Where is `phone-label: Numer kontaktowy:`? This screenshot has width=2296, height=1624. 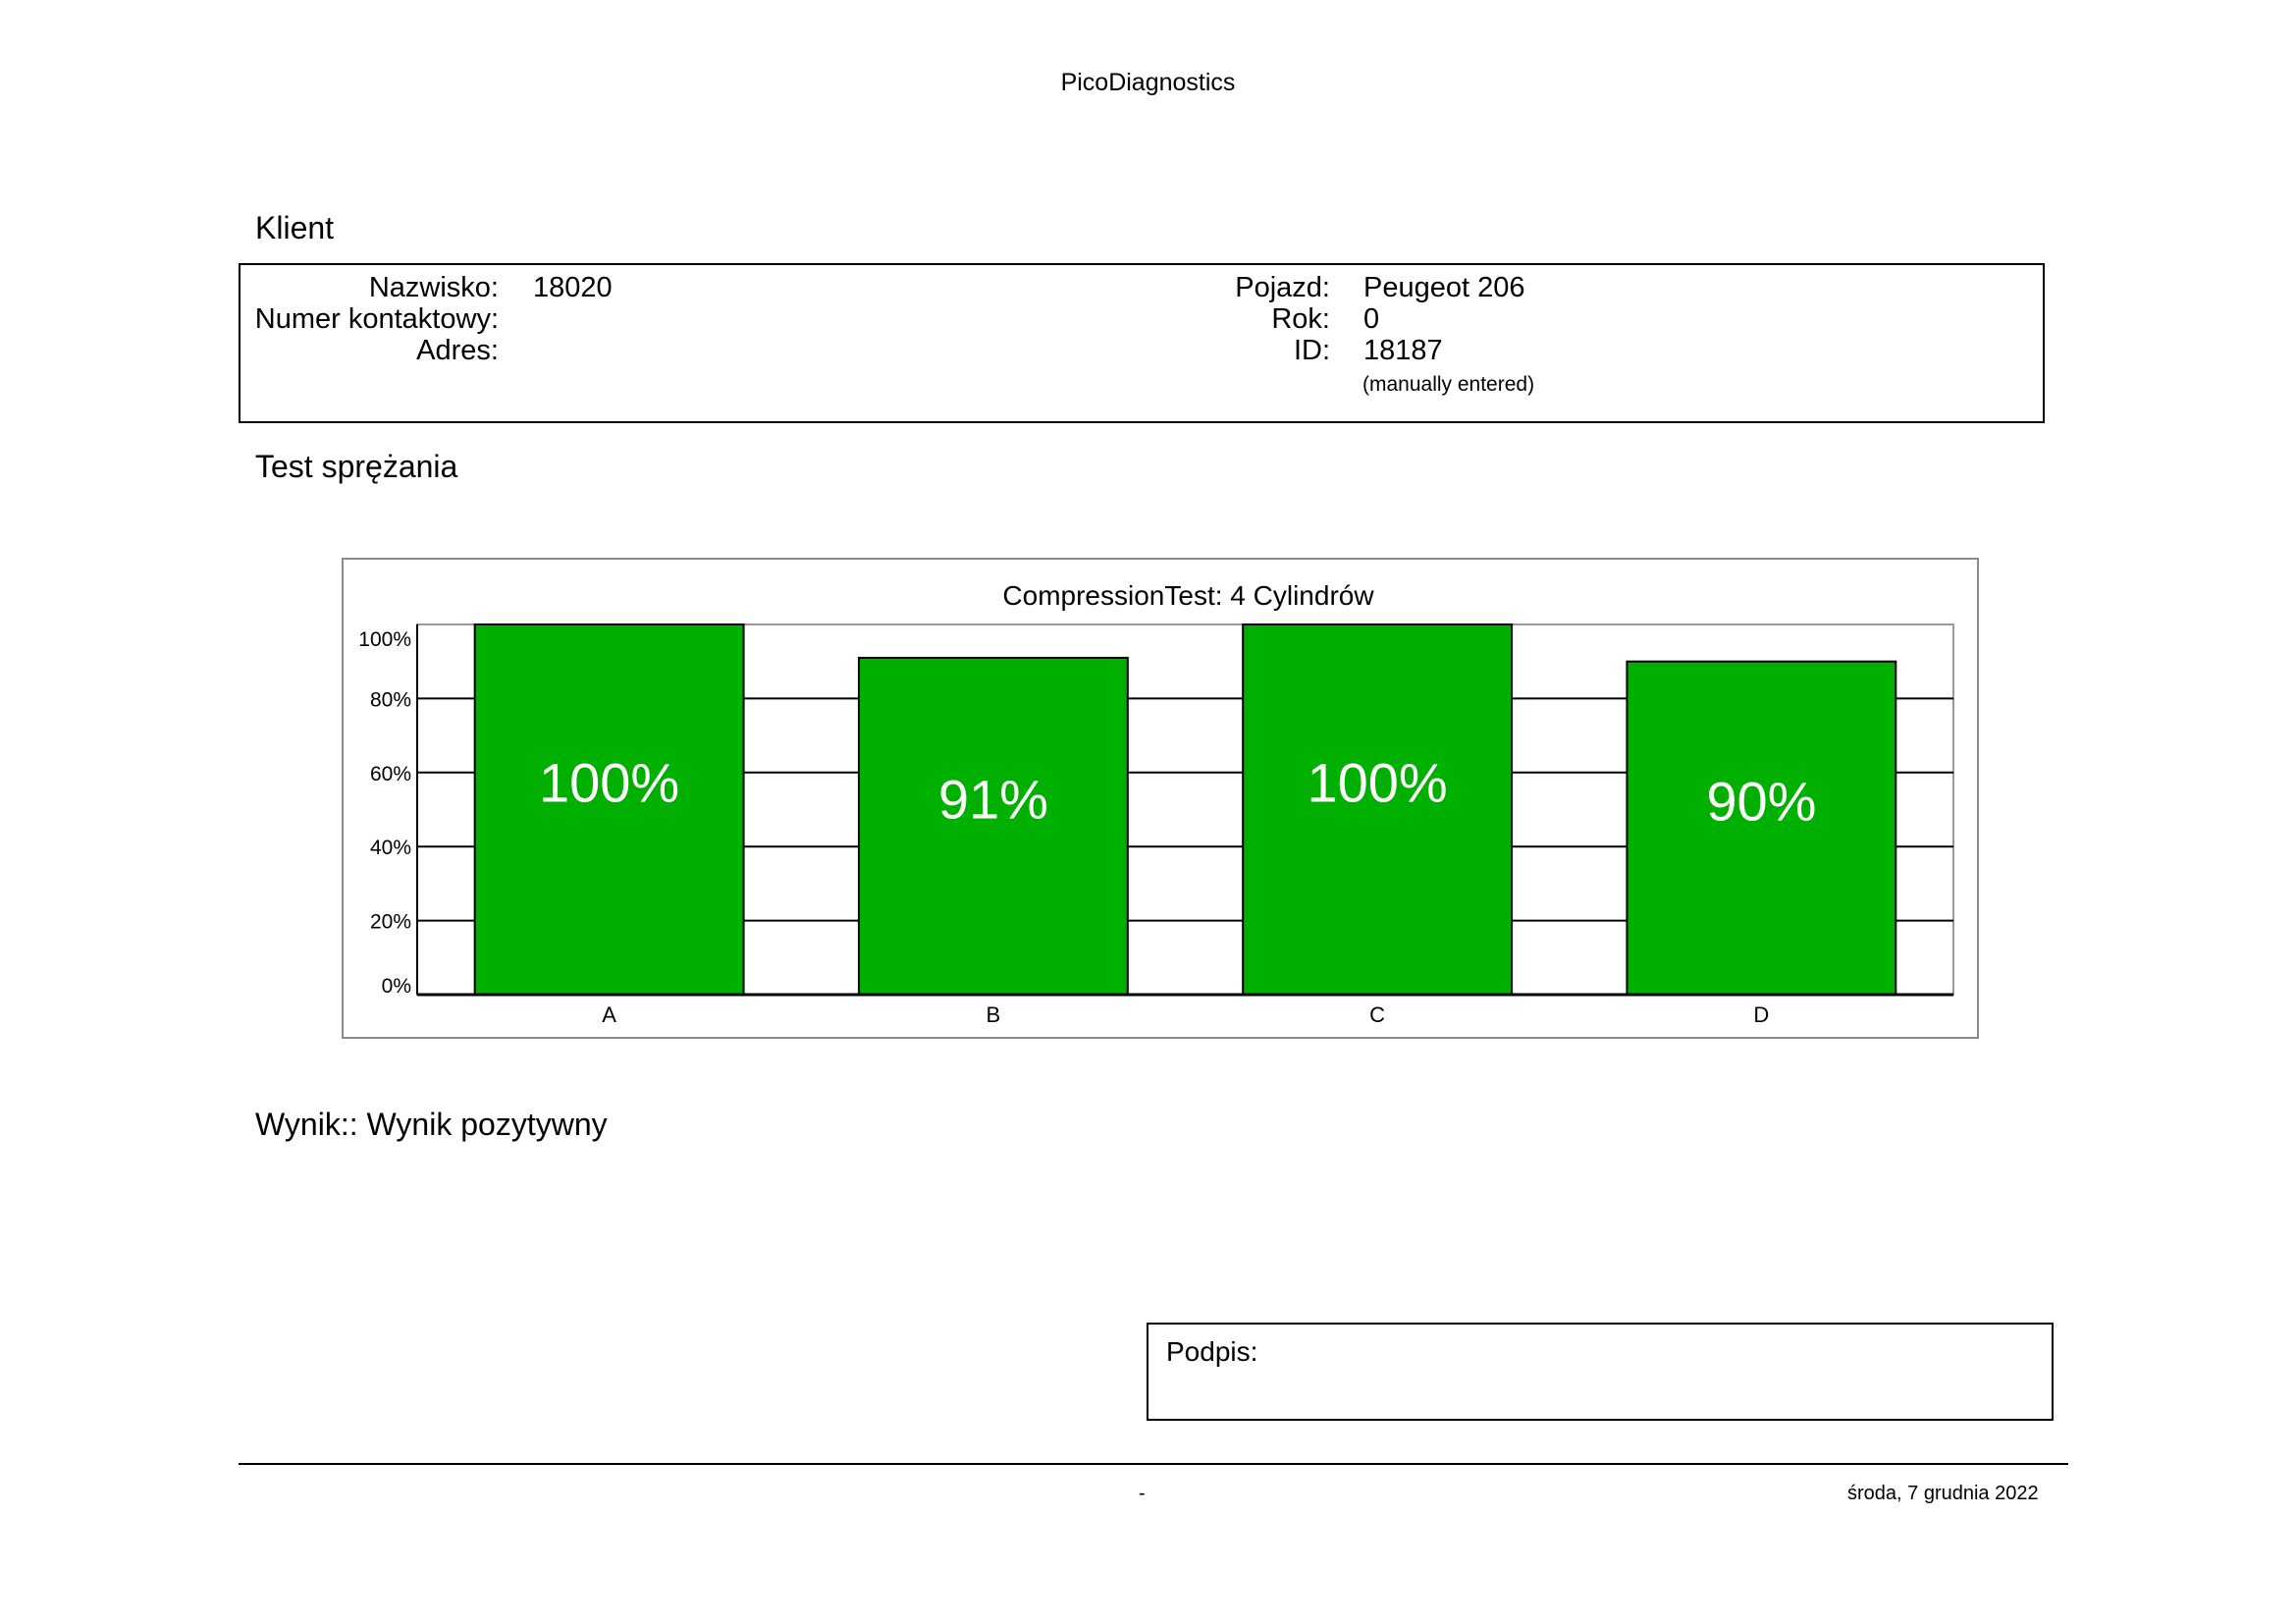 phone-label: Numer kontaktowy: is located at coordinates (376, 319).